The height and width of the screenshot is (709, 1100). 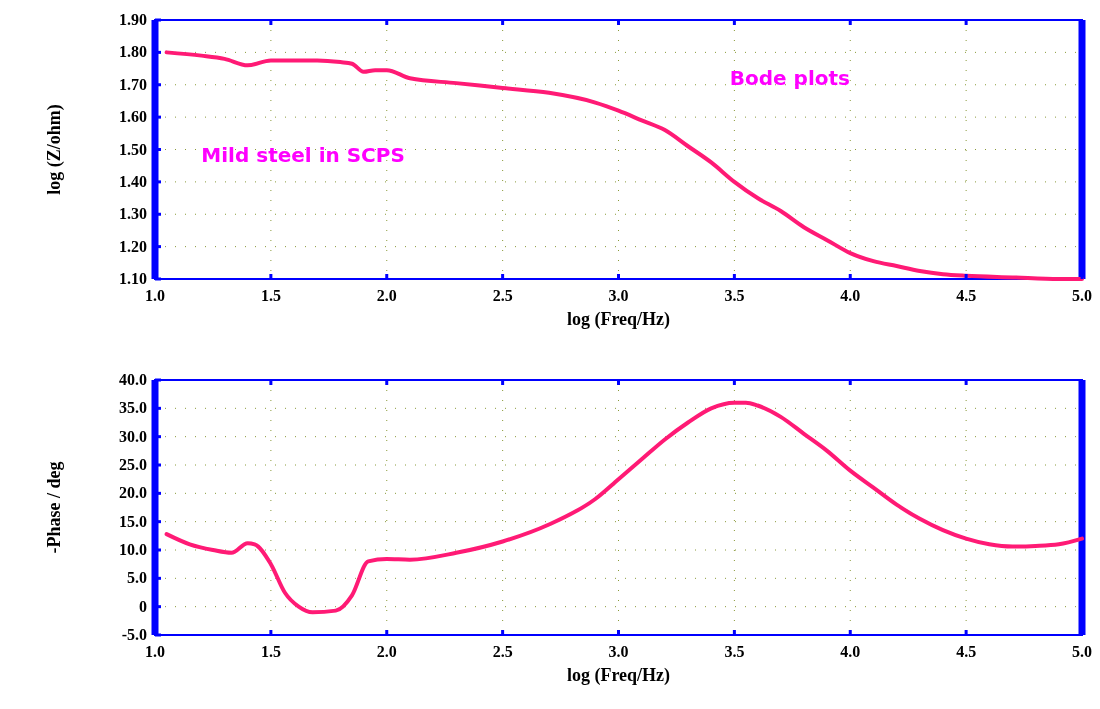 What do you see at coordinates (133, 436) in the screenshot?
I see `y-tick-label: 30.0` at bounding box center [133, 436].